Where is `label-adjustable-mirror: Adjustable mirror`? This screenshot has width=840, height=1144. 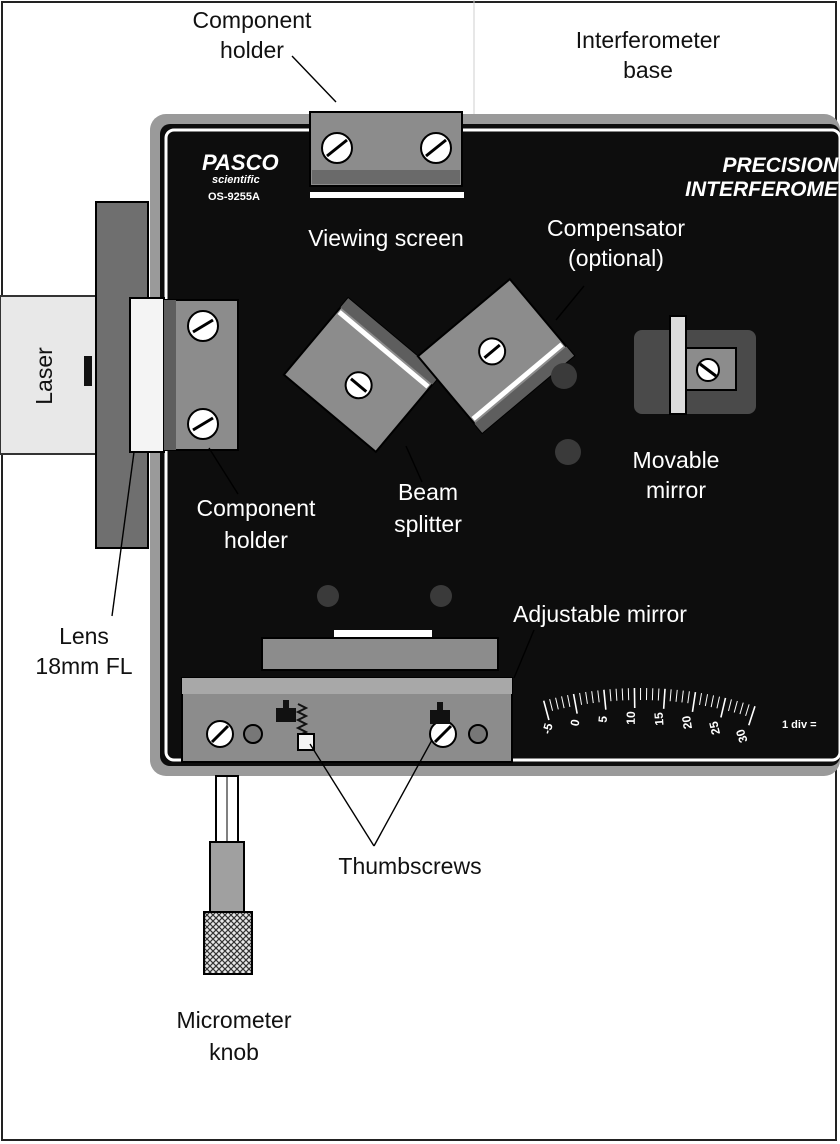 label-adjustable-mirror: Adjustable mirror is located at coordinates (600, 614).